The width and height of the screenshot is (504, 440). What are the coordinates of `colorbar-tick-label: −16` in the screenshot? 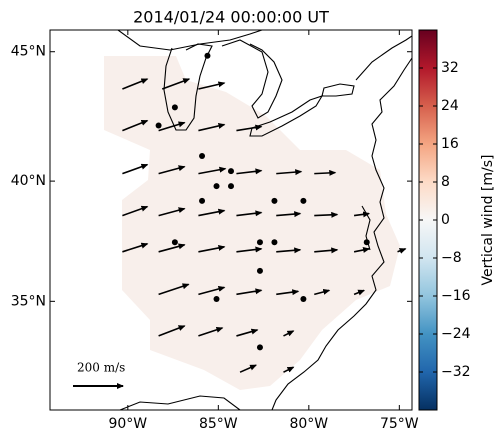 It's located at (456, 296).